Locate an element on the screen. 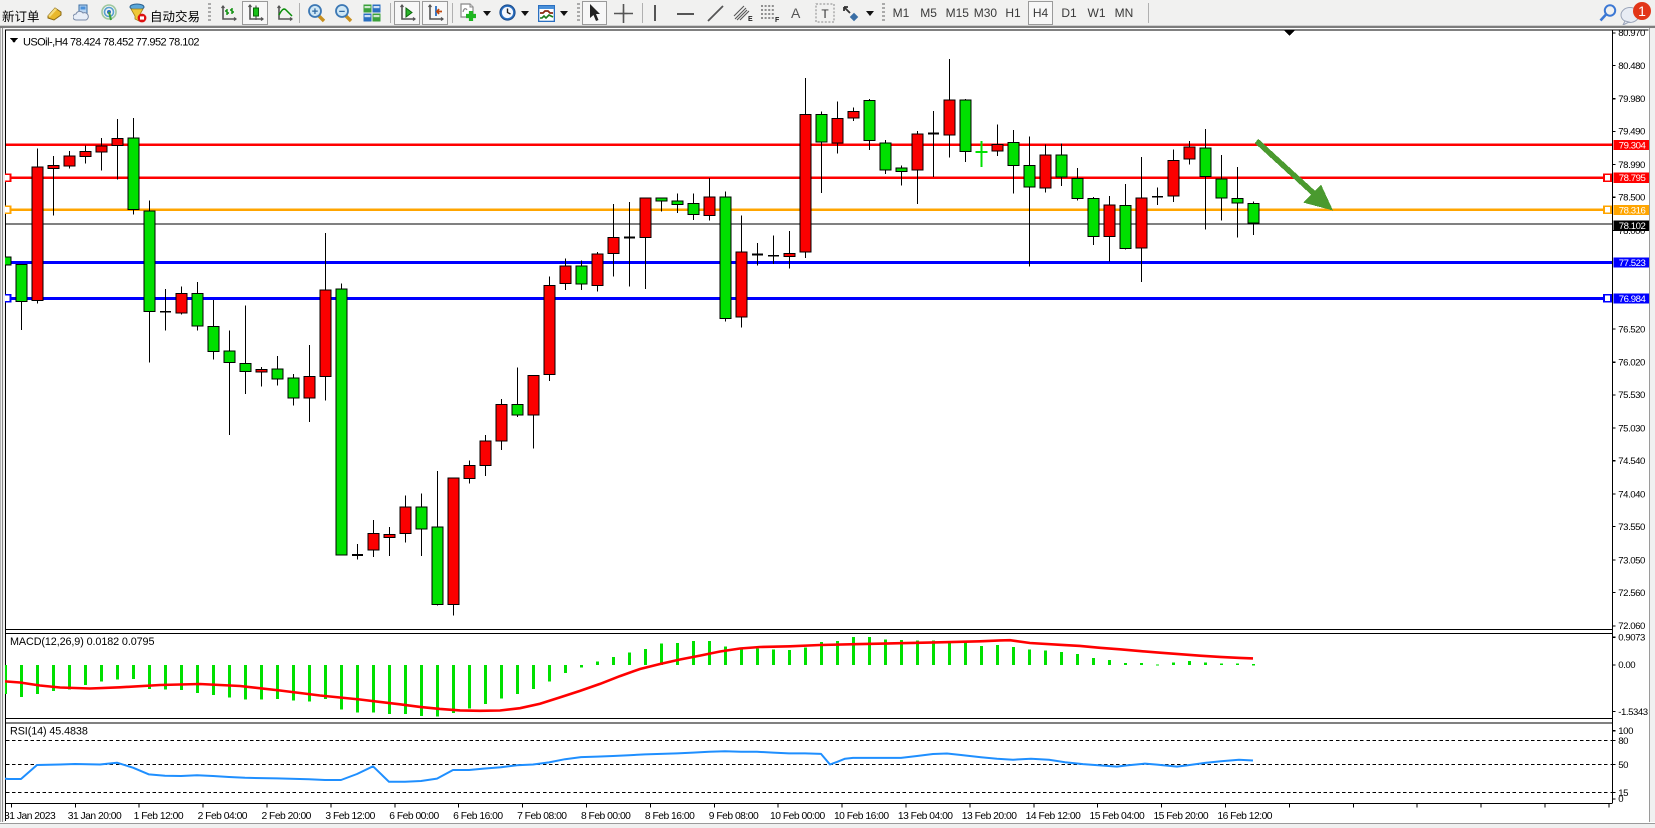  svg-text: T is located at coordinates (825, 14).